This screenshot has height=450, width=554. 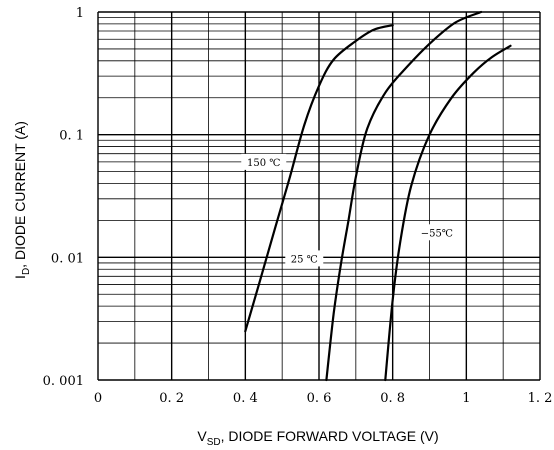 I want to click on x-tick-label: 1. 2, so click(x=540, y=398).